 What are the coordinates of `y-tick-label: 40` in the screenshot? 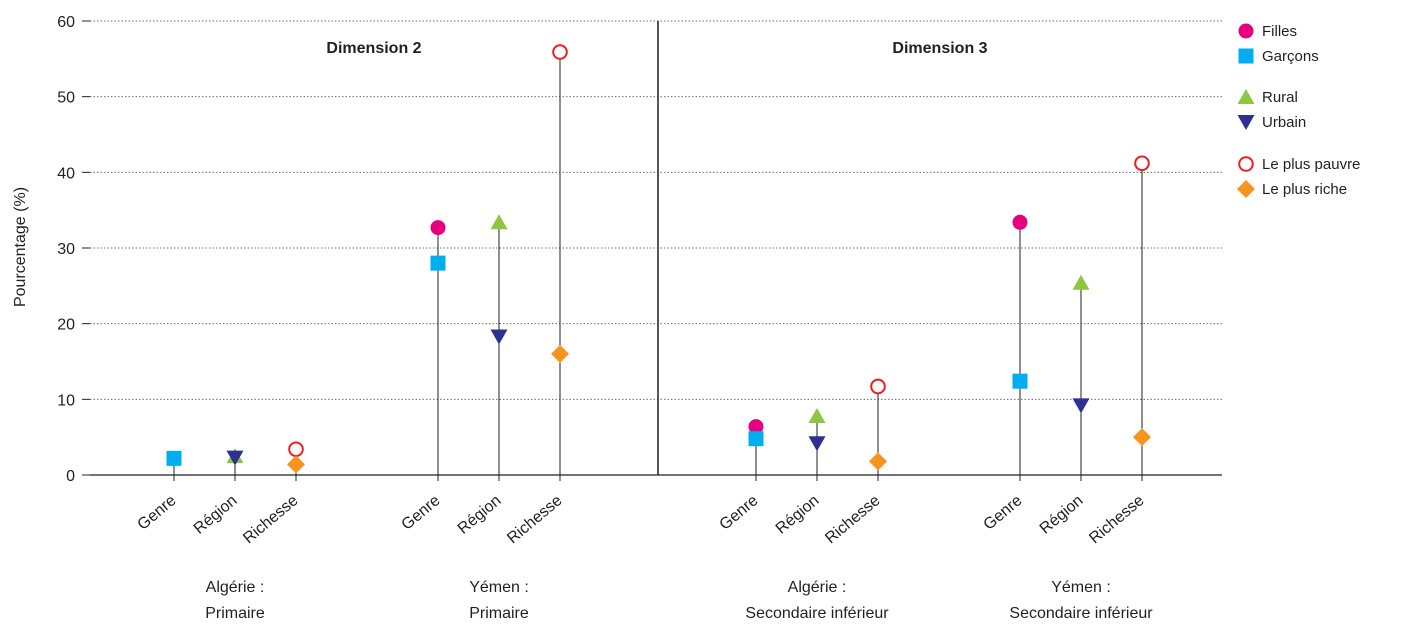 It's located at (66, 173).